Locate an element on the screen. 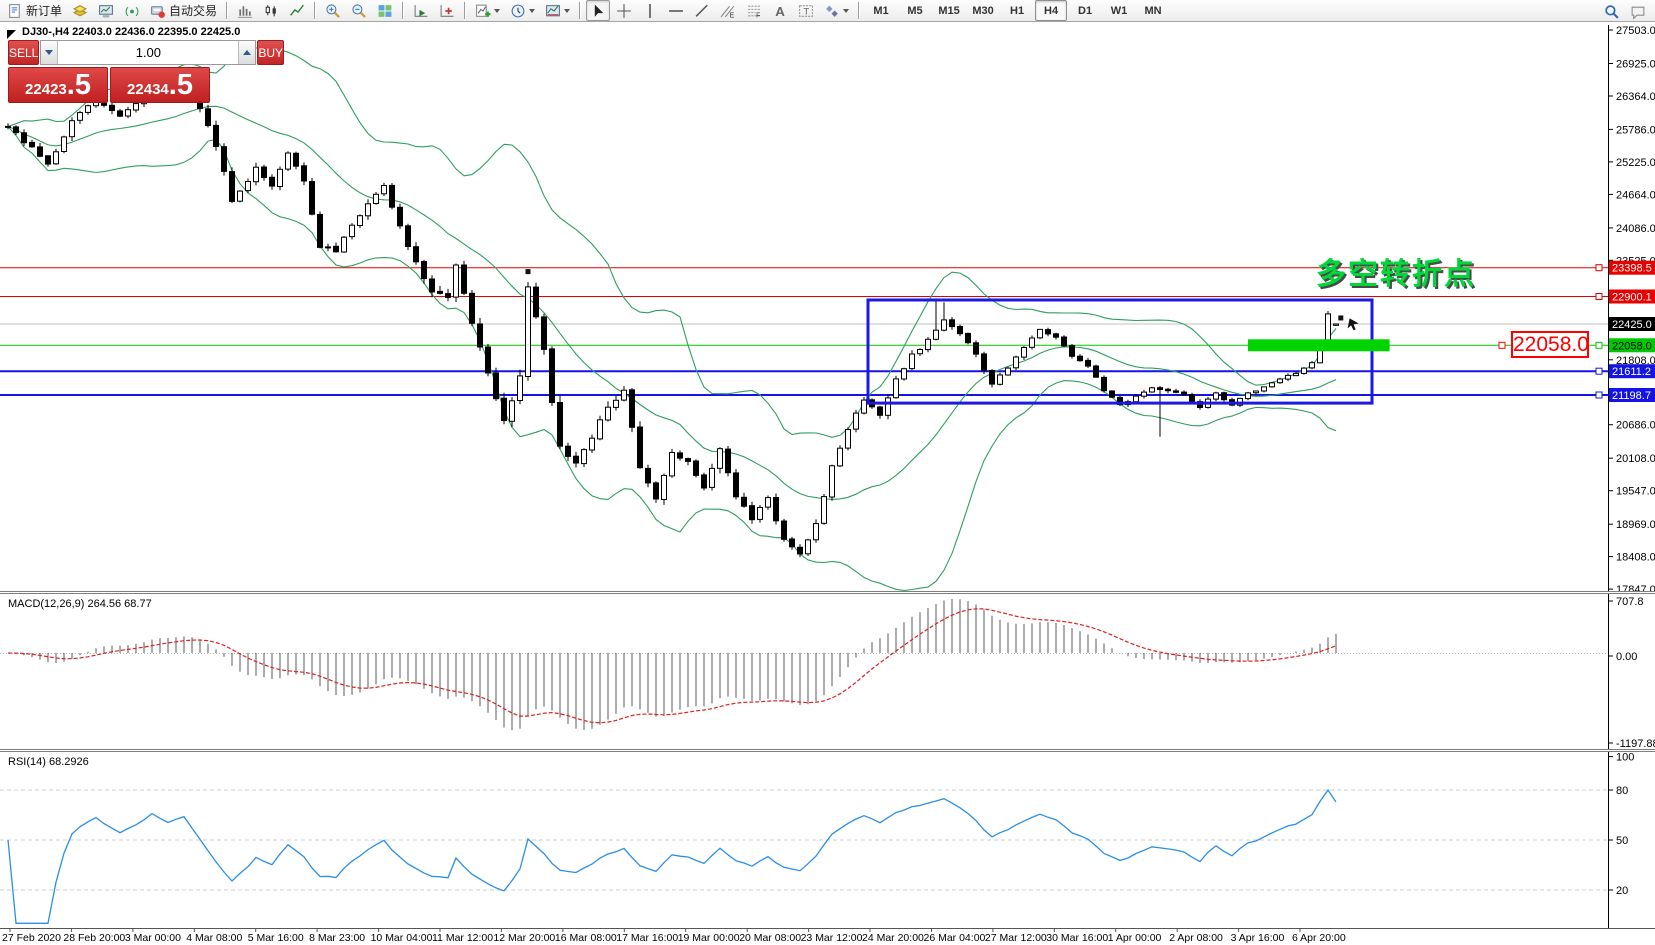  chat-button is located at coordinates (1638, 11).